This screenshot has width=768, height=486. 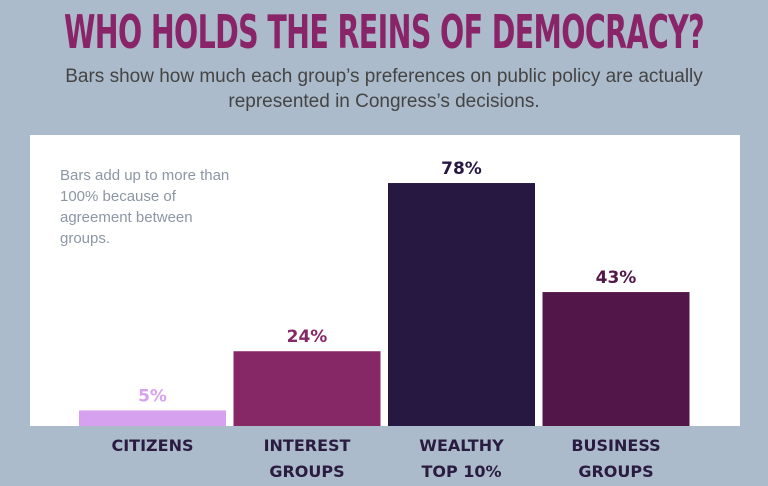 I want to click on data-label: 5%, so click(x=152, y=396).